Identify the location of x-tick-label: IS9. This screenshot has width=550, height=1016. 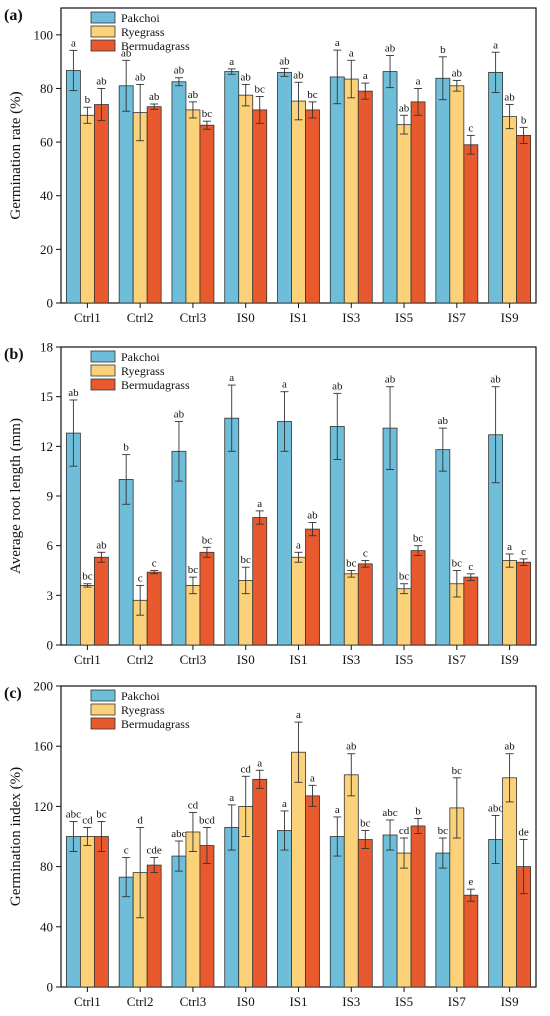
(510, 659).